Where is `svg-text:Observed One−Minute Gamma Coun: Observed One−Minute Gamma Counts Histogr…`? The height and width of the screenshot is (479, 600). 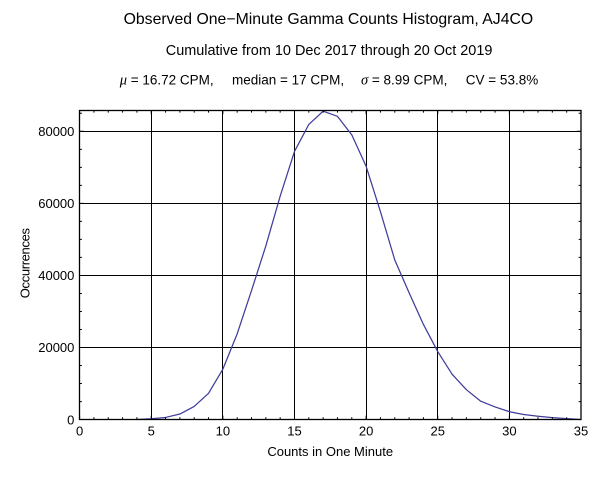
svg-text:Observed One−Minute Gamma Coun: Observed One−Minute Gamma Counts Histogr… is located at coordinates (329, 19).